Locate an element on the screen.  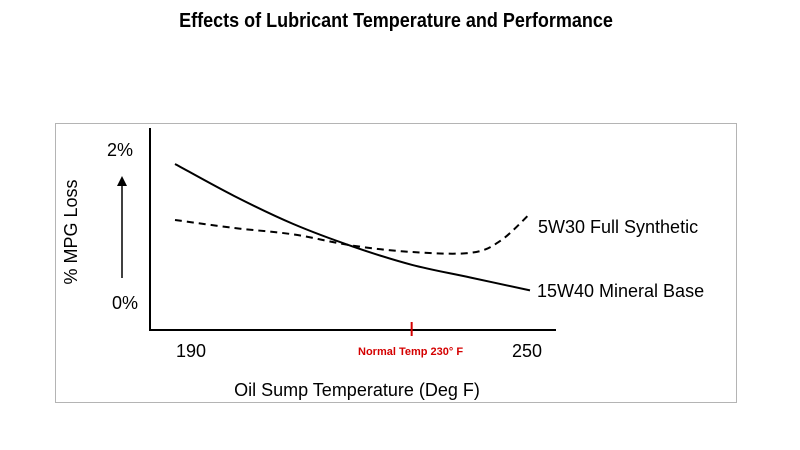
x-tick-label-start: 190 is located at coordinates (191, 351).